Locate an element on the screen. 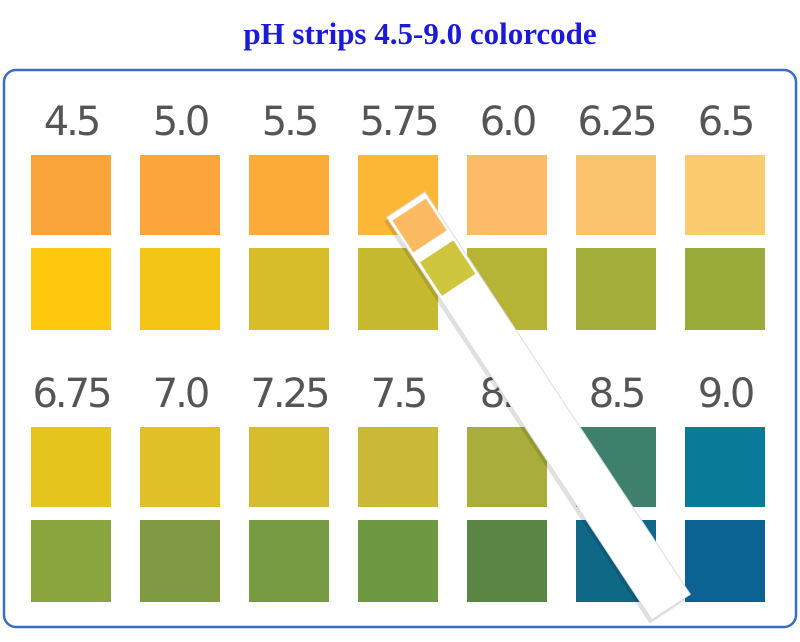 The height and width of the screenshot is (642, 800). ph-label: 6.75 is located at coordinates (70, 394).